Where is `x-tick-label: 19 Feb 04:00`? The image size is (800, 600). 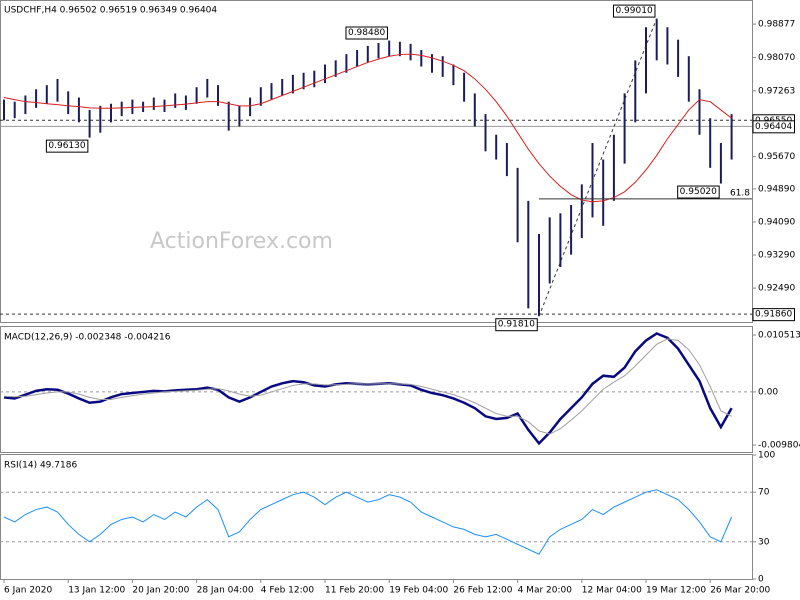 x-tick-label: 19 Feb 04:00 is located at coordinates (418, 591).